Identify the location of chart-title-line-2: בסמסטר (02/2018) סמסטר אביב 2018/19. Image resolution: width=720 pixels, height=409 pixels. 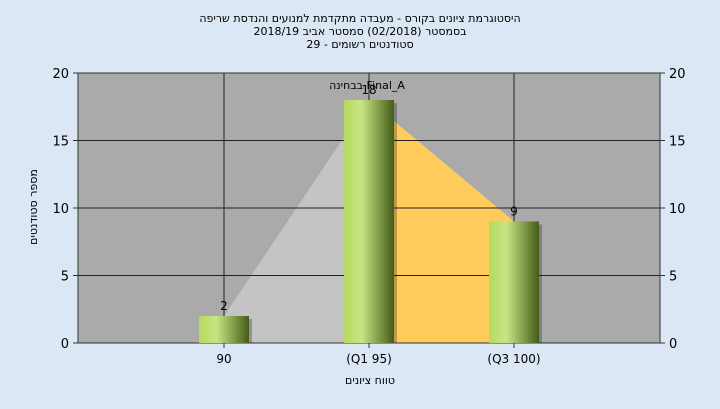
(359, 31).